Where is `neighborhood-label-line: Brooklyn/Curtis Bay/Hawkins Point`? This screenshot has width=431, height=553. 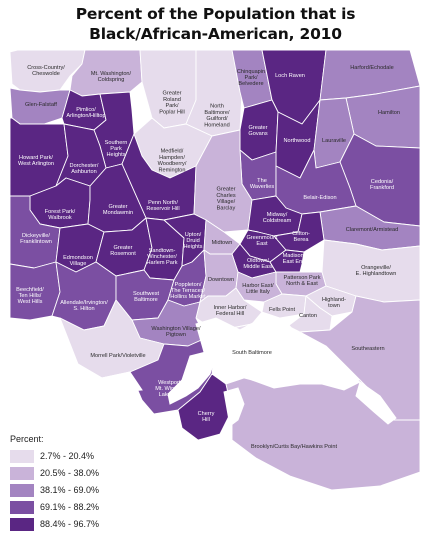 neighborhood-label-line: Brooklyn/Curtis Bay/Hawkins Point is located at coordinates (294, 447).